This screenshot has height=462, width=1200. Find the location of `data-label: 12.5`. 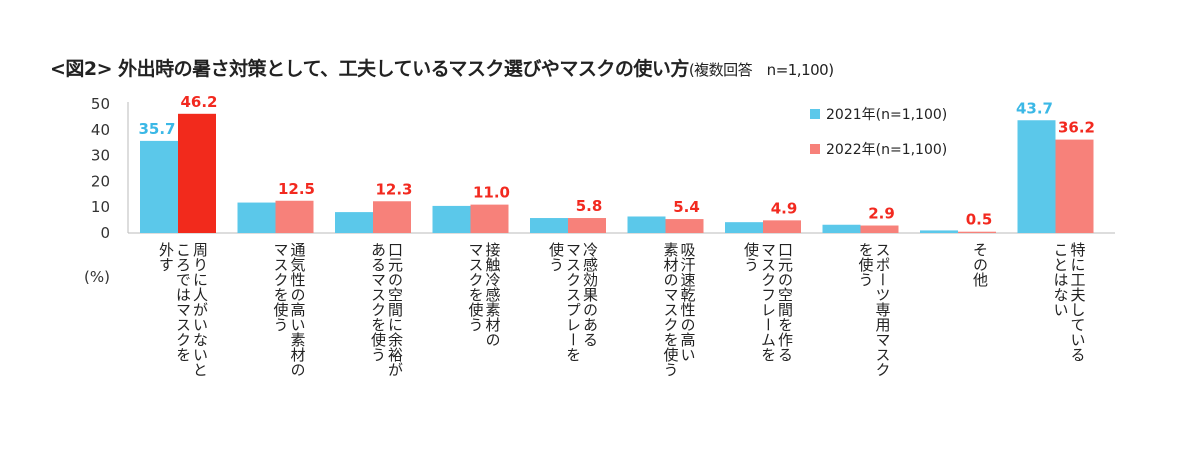

data-label: 12.5 is located at coordinates (296, 189).